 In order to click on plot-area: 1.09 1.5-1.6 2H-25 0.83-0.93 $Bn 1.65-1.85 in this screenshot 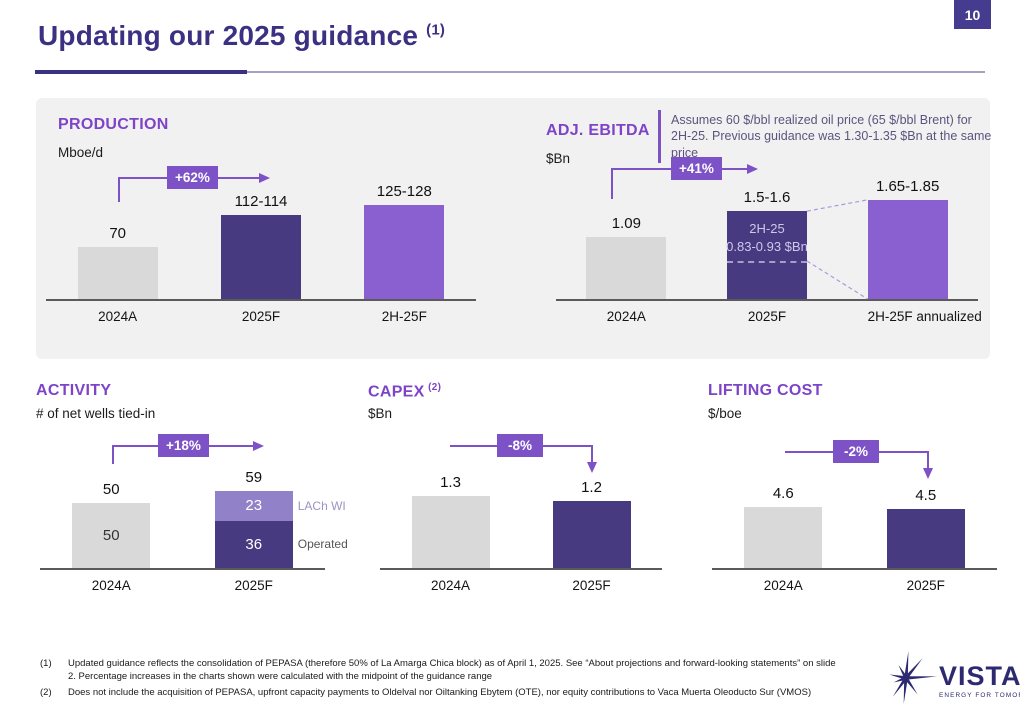, I will do `click(767, 238)`.